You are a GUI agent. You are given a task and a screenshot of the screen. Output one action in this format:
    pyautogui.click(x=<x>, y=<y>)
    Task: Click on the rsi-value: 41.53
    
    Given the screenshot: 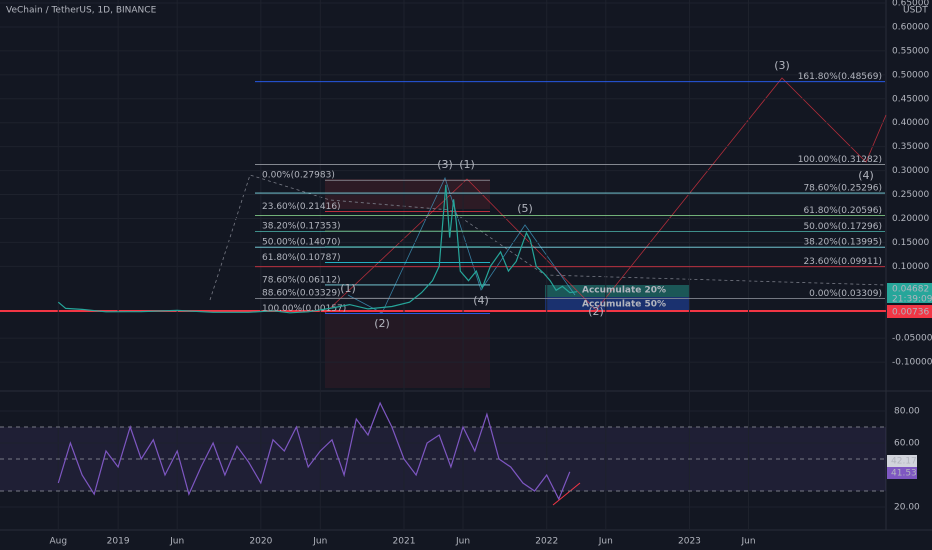 What is the action you would take?
    pyautogui.click(x=904, y=474)
    